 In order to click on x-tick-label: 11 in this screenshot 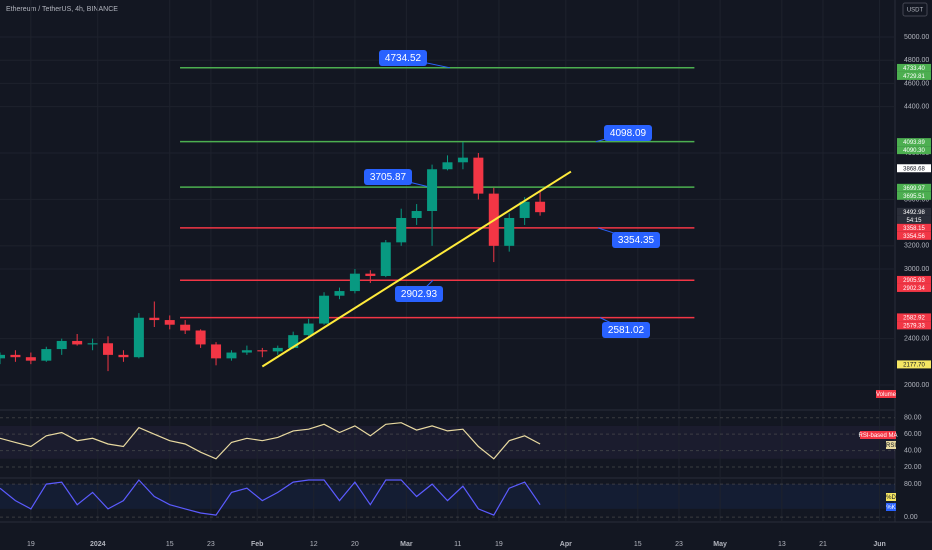, I will do `click(457, 544)`.